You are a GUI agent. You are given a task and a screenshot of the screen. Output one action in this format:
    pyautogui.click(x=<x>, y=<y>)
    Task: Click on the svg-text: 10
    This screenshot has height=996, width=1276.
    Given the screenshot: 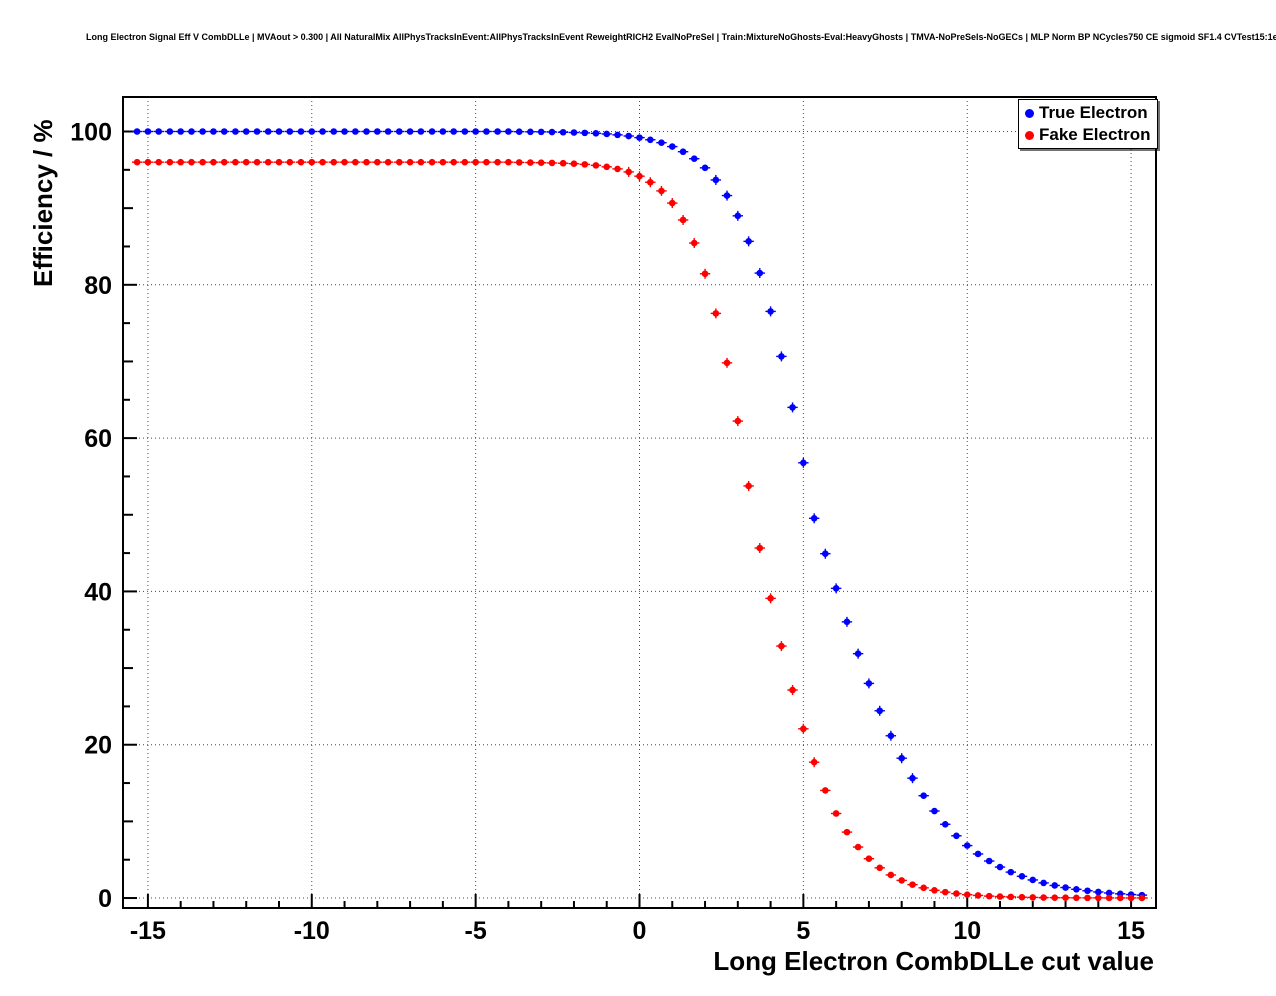 What is the action you would take?
    pyautogui.click(x=967, y=931)
    